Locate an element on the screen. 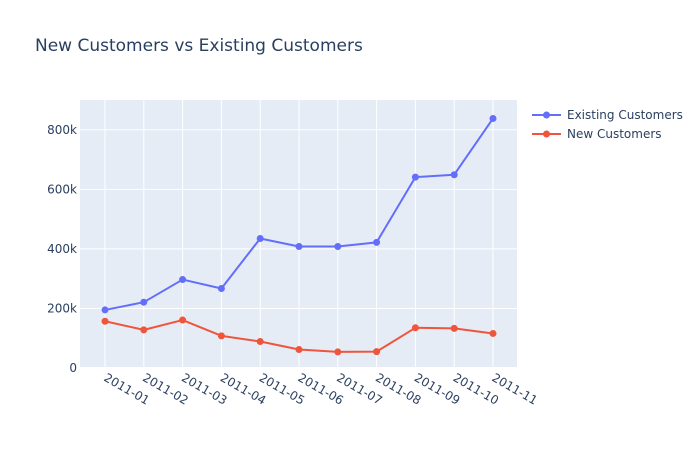  legend-label: New Customers is located at coordinates (614, 134).